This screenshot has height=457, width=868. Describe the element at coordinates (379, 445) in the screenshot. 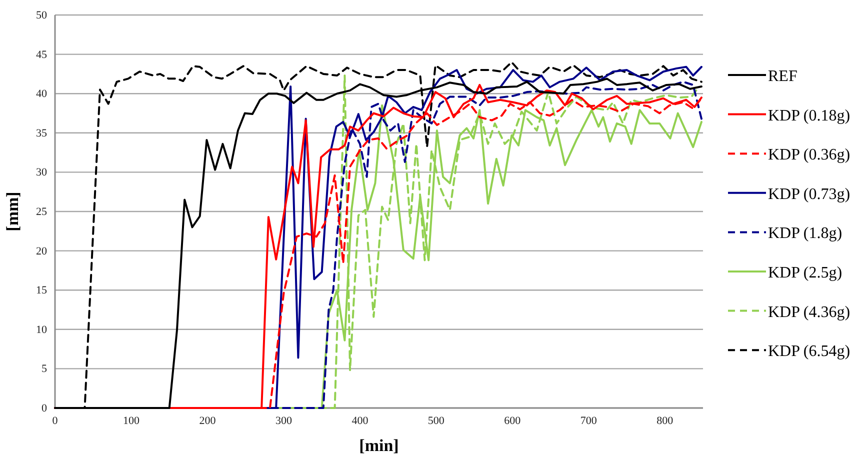

I see `x-axis-title: [min]` at that location.